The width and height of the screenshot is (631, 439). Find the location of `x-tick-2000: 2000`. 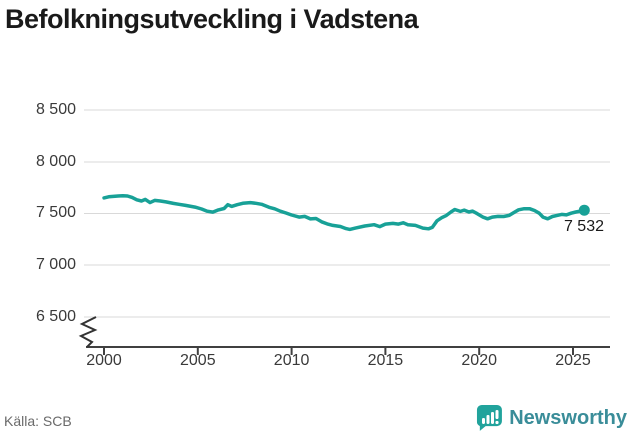

x-tick-2000: 2000 is located at coordinates (104, 360).